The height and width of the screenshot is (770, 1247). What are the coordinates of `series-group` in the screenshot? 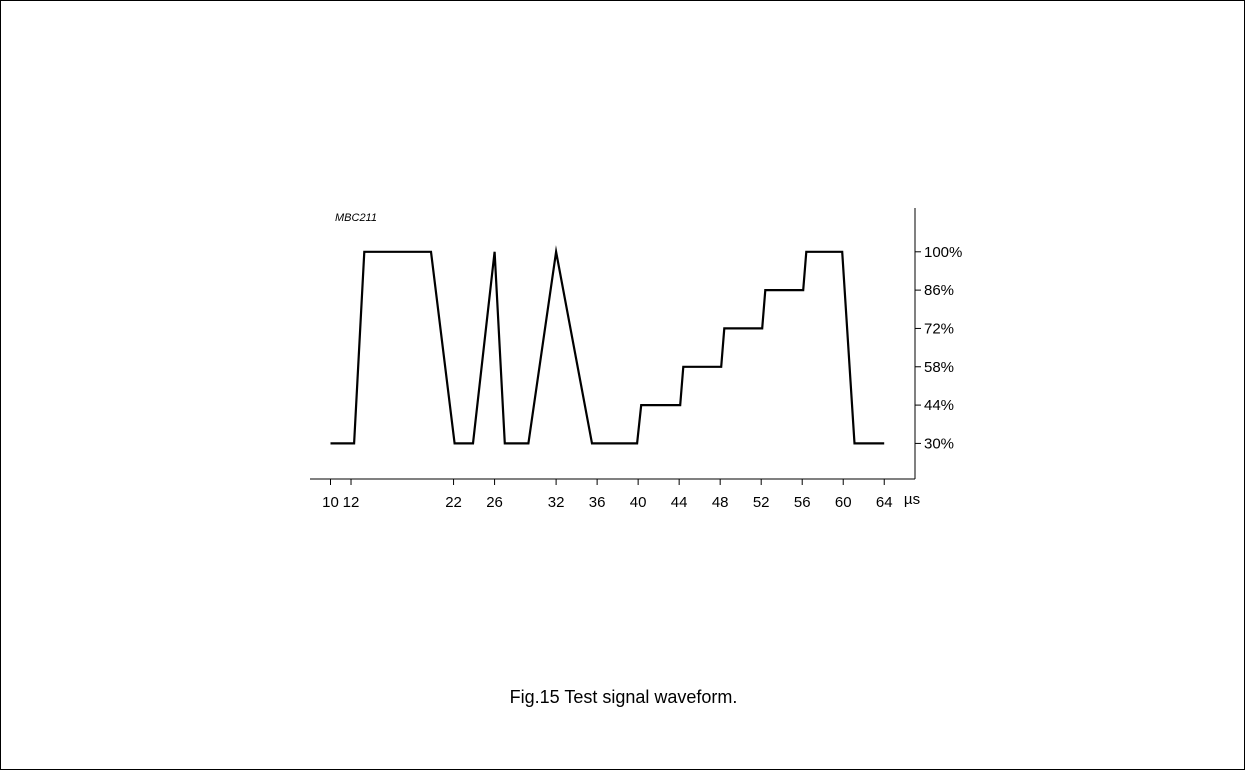 It's located at (607, 345).